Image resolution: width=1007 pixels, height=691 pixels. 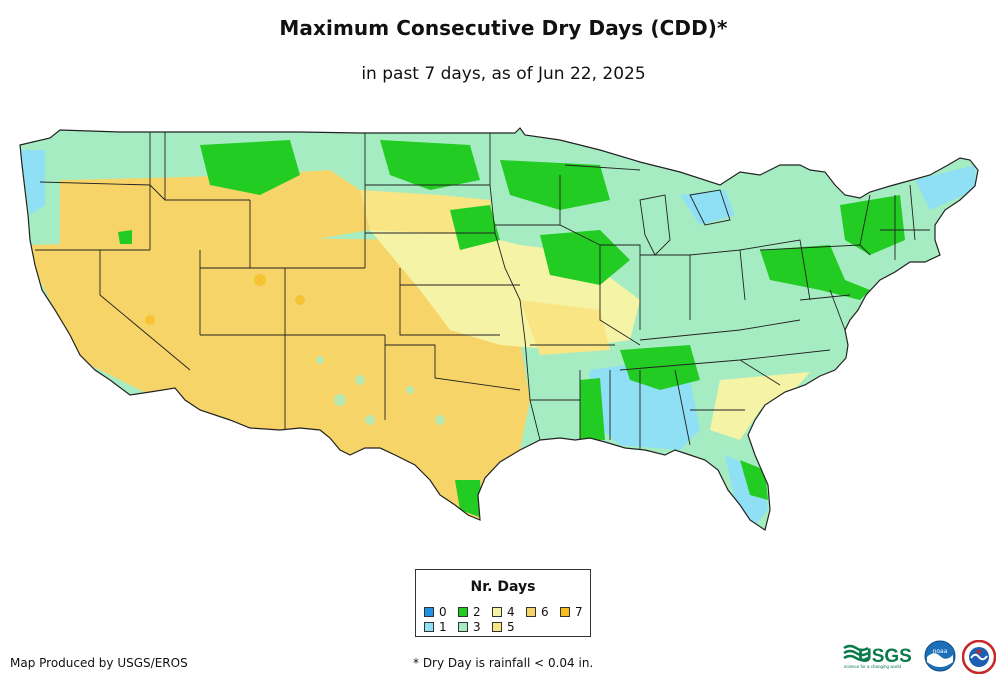 What do you see at coordinates (443, 612) in the screenshot?
I see `legend-label: 0` at bounding box center [443, 612].